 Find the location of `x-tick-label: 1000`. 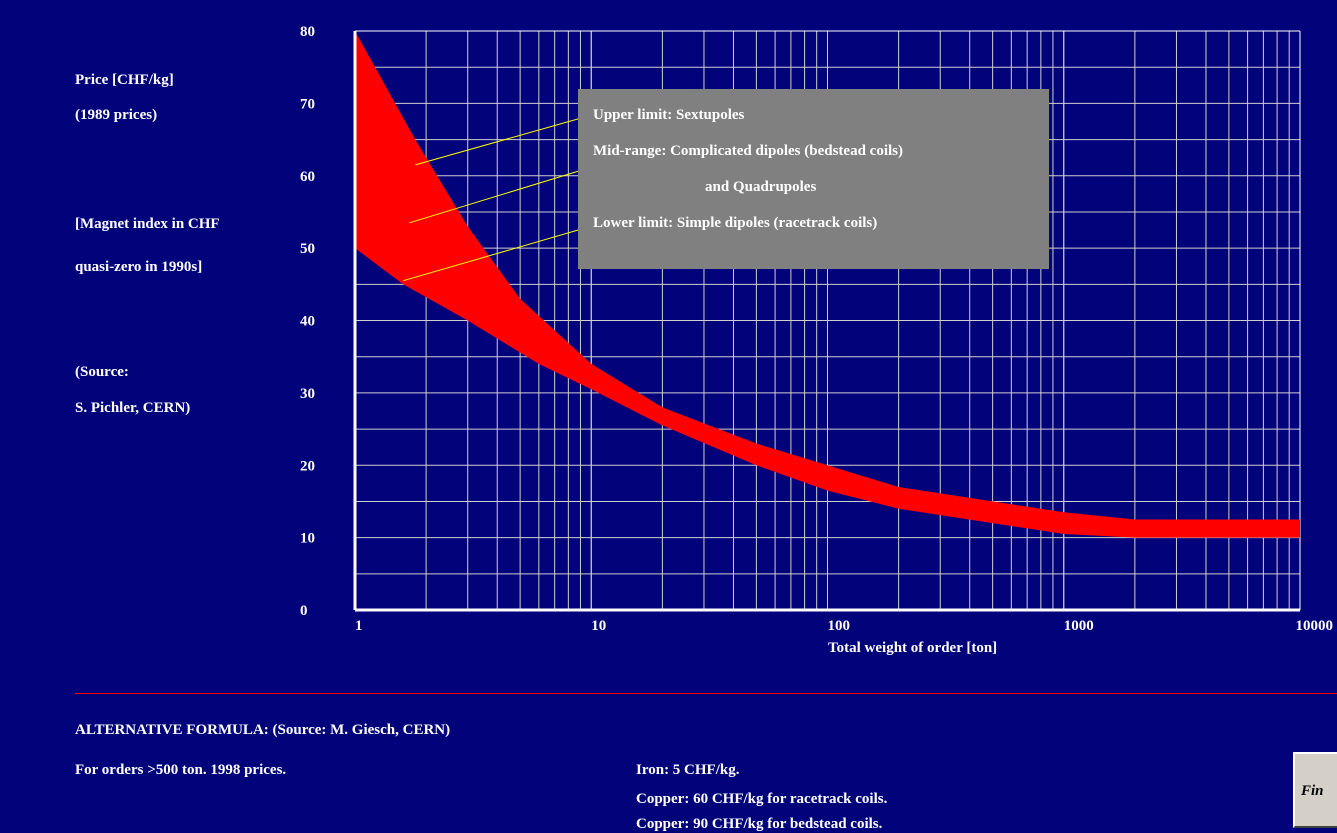

x-tick-label: 1000 is located at coordinates (1079, 626).